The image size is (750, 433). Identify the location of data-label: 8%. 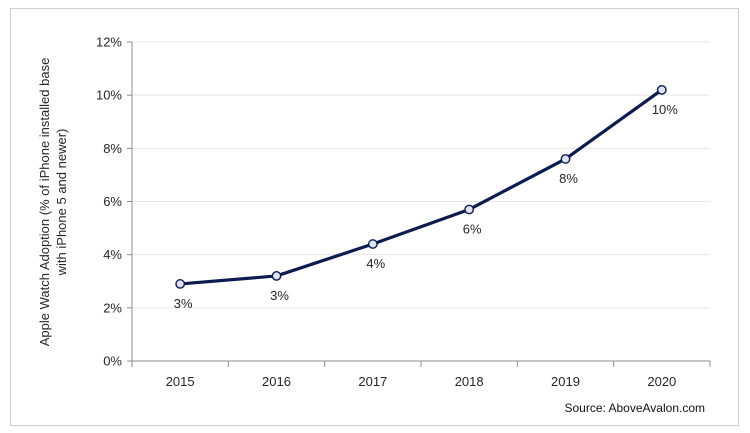
(568, 178).